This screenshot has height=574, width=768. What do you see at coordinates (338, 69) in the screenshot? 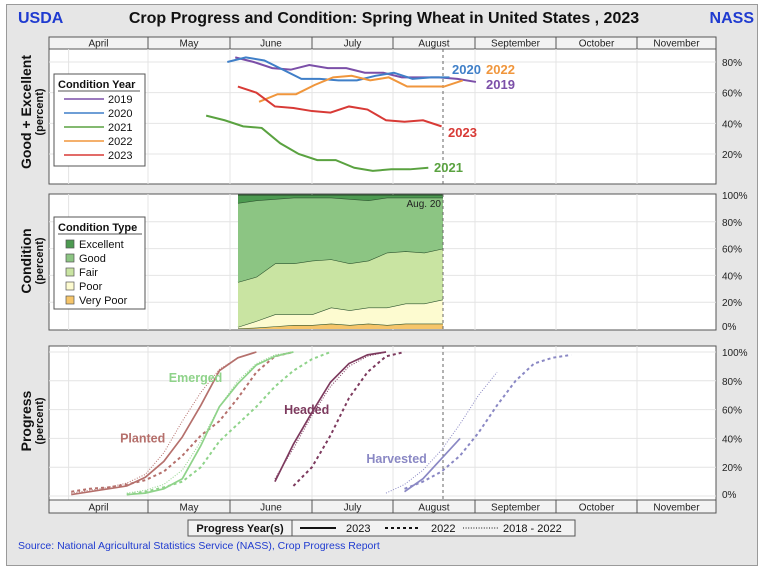
I see `series-line-2020` at bounding box center [338, 69].